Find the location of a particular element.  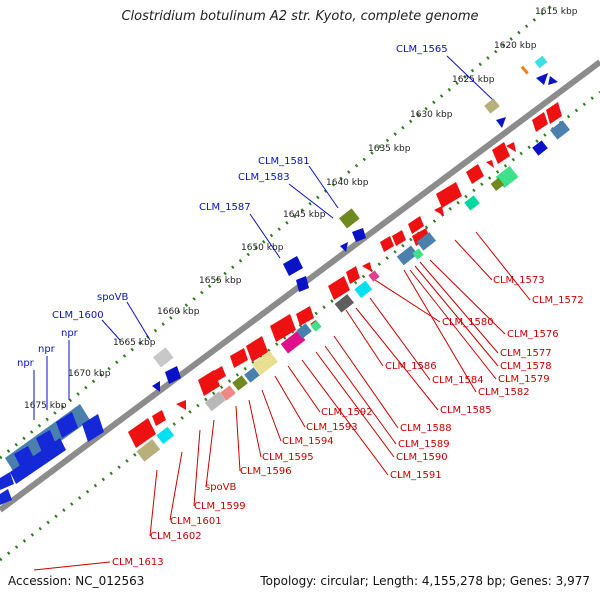

tick-label: 1630 kbp is located at coordinates (431, 115).